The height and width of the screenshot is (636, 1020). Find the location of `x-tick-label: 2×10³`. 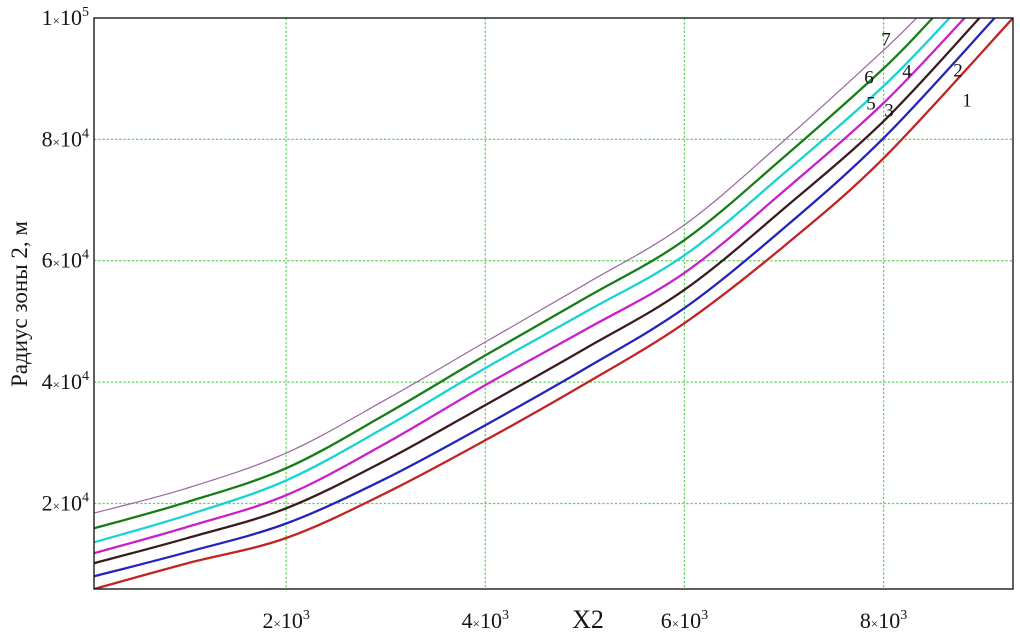

x-tick-label: 2×10³ is located at coordinates (285, 620).